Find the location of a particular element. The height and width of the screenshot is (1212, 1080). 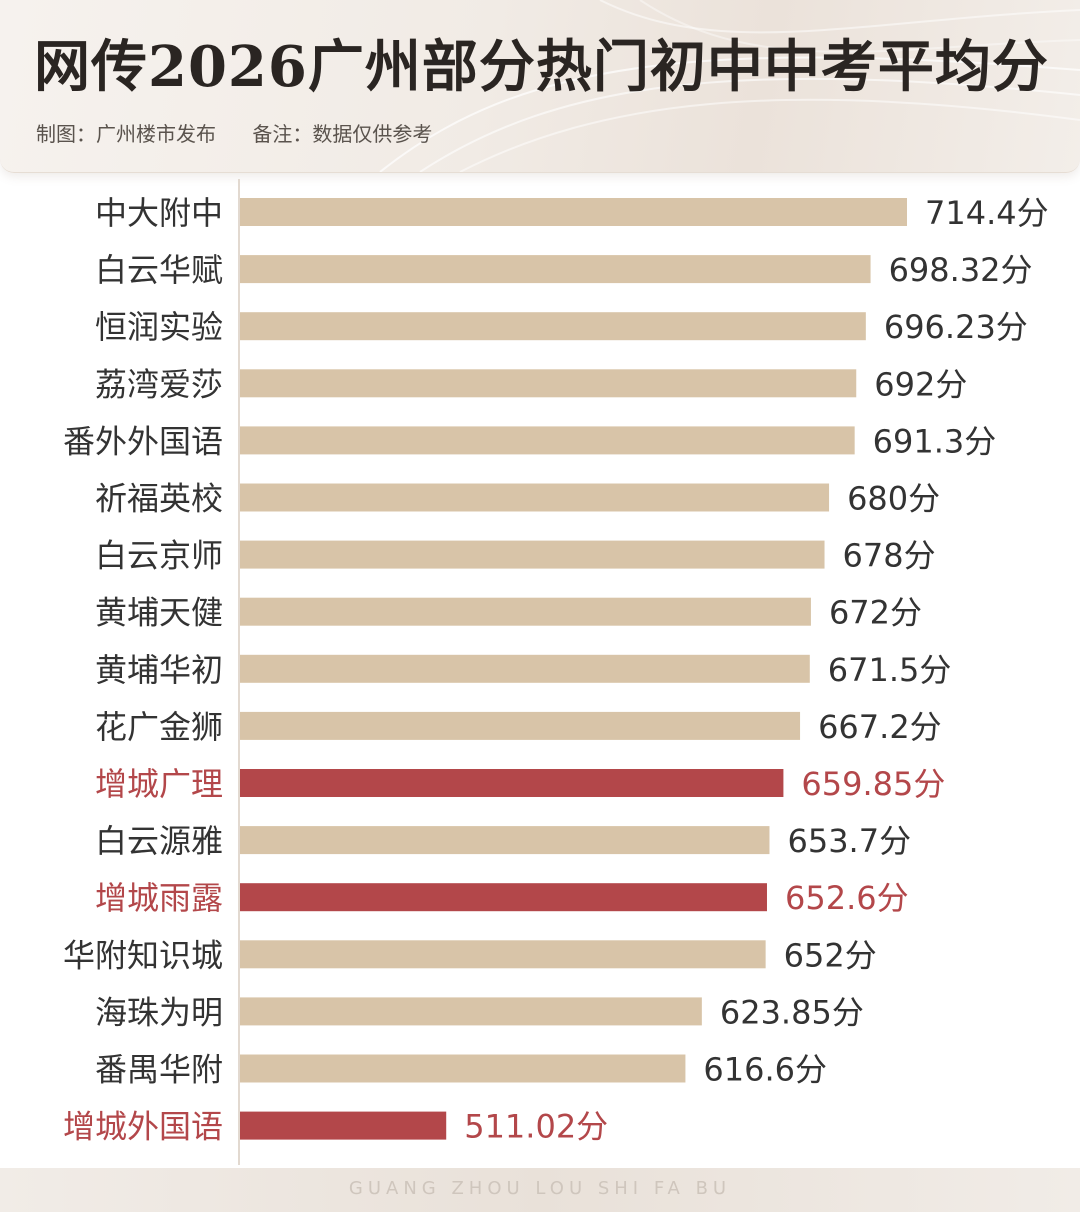

value-label: 623.85分 is located at coordinates (792, 1012).